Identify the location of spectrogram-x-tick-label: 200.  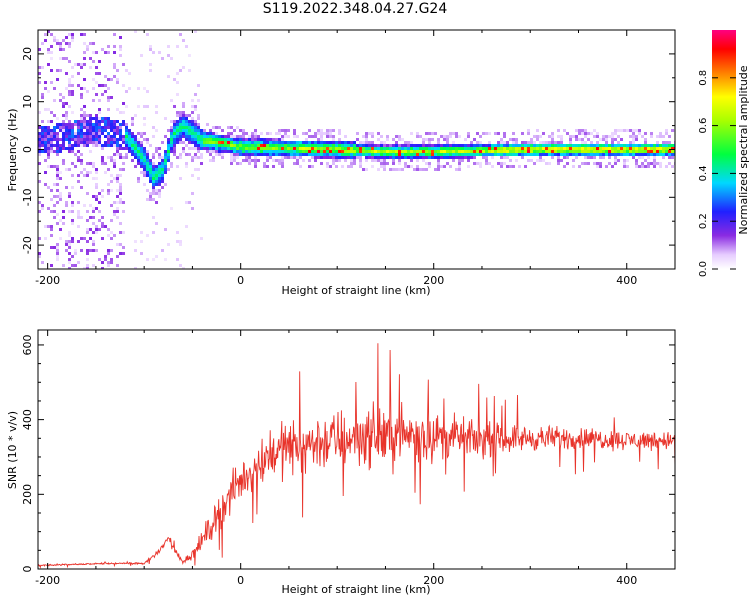
(433, 280).